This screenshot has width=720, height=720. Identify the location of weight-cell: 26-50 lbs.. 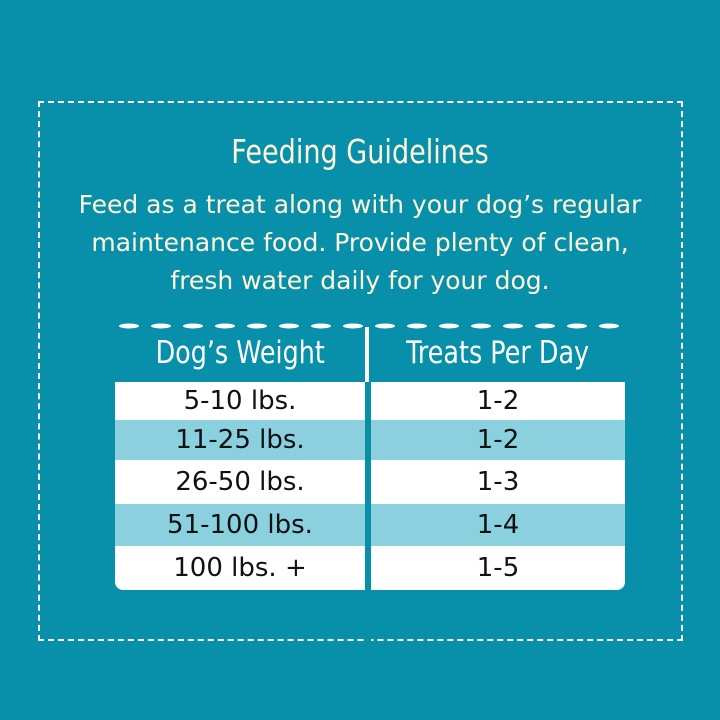
(240, 482).